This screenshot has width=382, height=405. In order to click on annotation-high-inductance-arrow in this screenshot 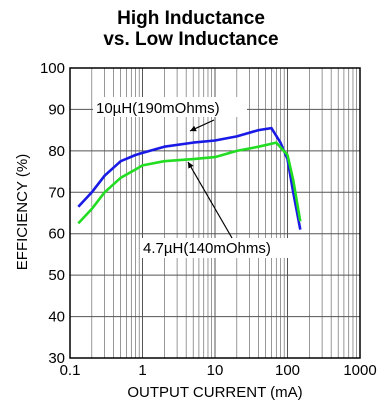, I will do `click(202, 125)`.